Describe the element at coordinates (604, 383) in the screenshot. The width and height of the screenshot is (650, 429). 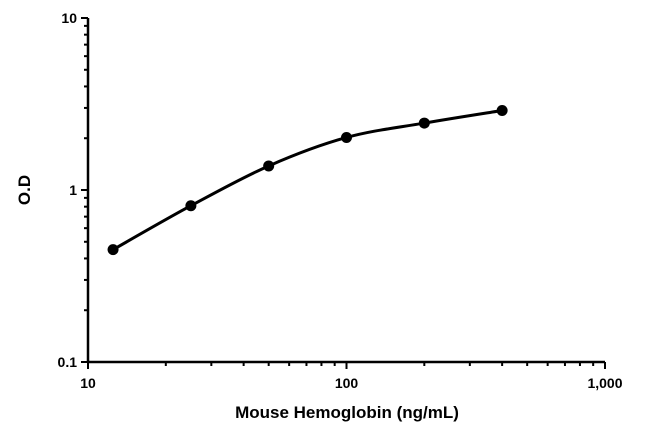
I see `x-tick-label: 1,000` at that location.